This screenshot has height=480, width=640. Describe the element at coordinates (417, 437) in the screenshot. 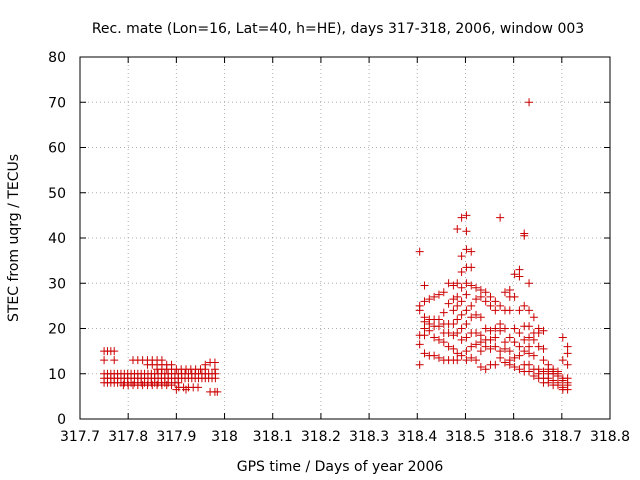

I see `x-tick-label: 318.4` at that location.